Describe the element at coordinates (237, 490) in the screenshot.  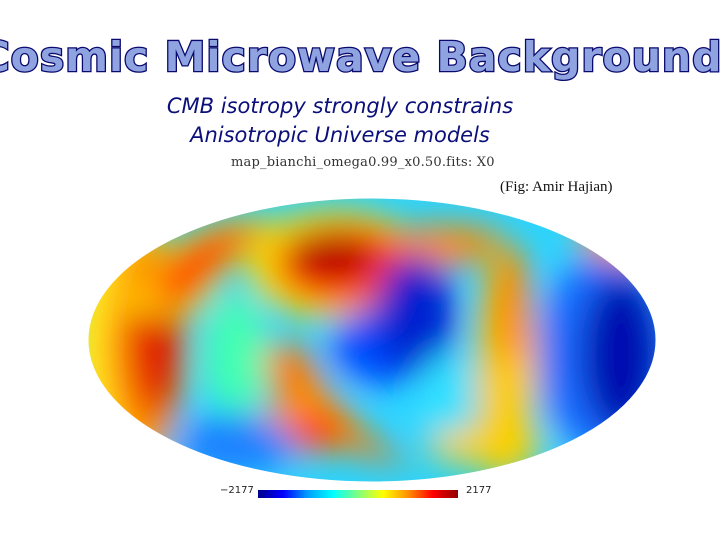
I see `colorbar-min-label: −2177` at that location.